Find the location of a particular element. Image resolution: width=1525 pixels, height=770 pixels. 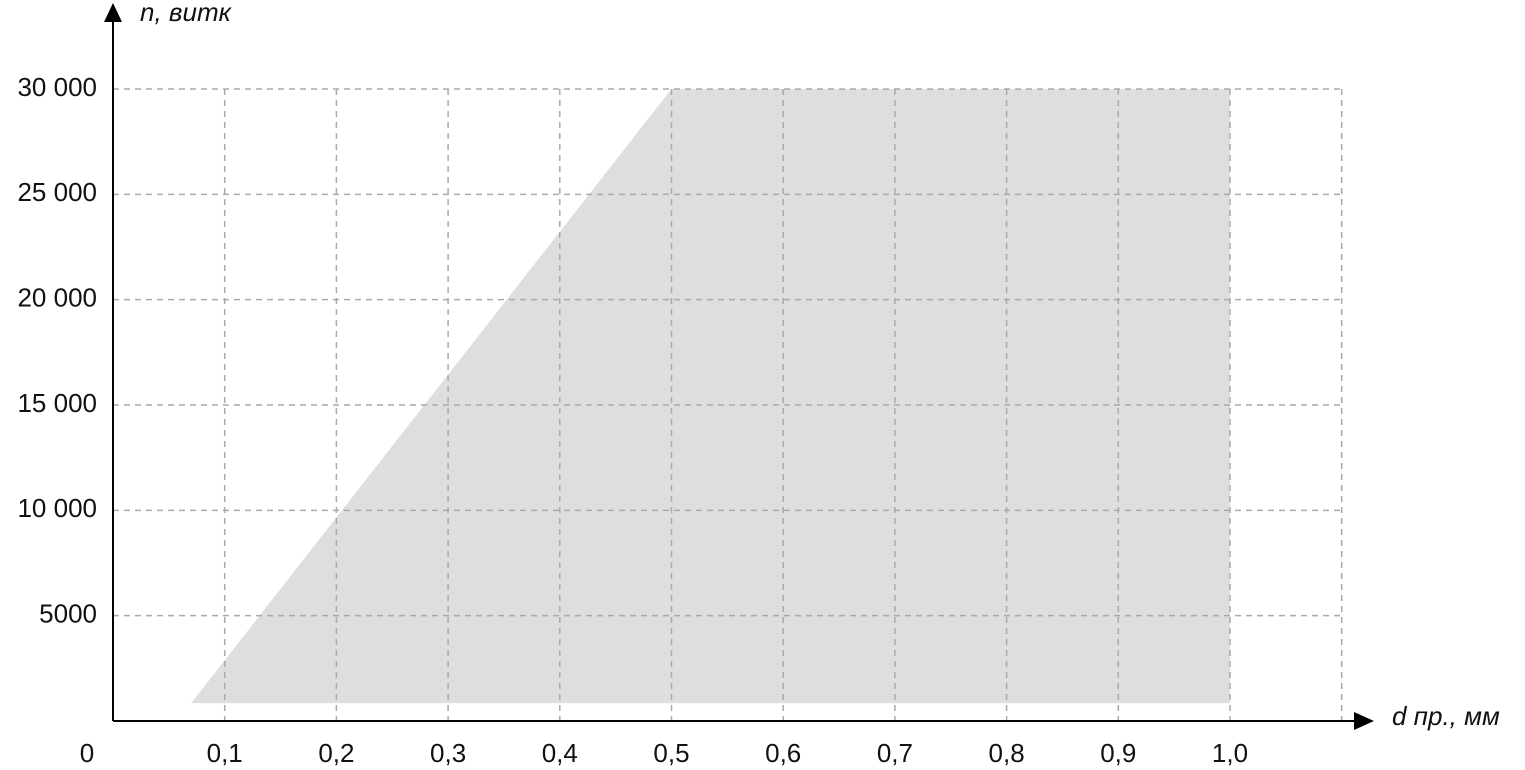

x-tick-label: 0,7 is located at coordinates (895, 753).